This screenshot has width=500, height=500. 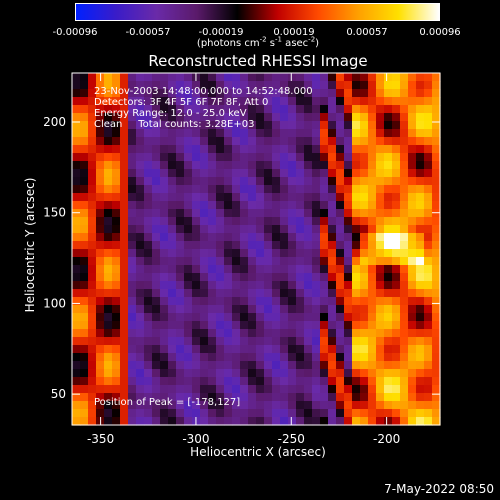 I want to click on x-tick-label: -300, so click(x=195, y=439).